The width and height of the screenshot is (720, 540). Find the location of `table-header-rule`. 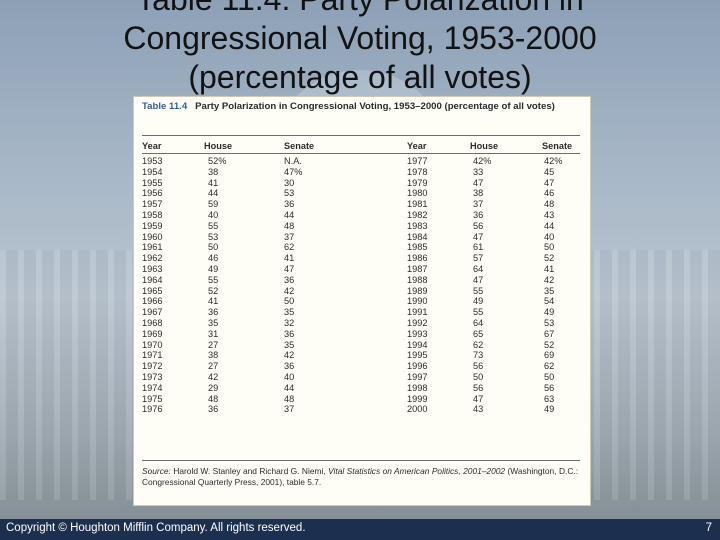

table-header-rule is located at coordinates (361, 153).